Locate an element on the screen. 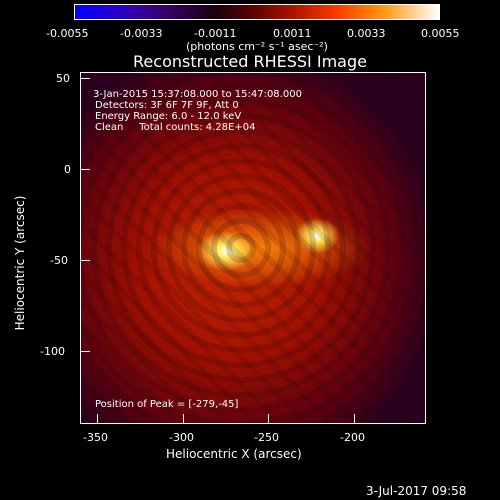  y-axis-label: Heliocentric Y (arcsec) is located at coordinates (20, 263).